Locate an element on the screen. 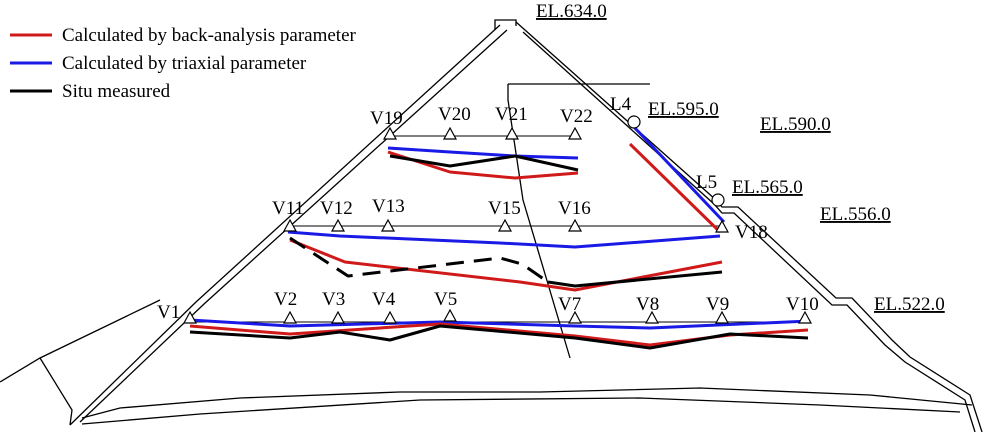 The height and width of the screenshot is (432, 993). elevation-595: EL.595.0 is located at coordinates (683, 109).